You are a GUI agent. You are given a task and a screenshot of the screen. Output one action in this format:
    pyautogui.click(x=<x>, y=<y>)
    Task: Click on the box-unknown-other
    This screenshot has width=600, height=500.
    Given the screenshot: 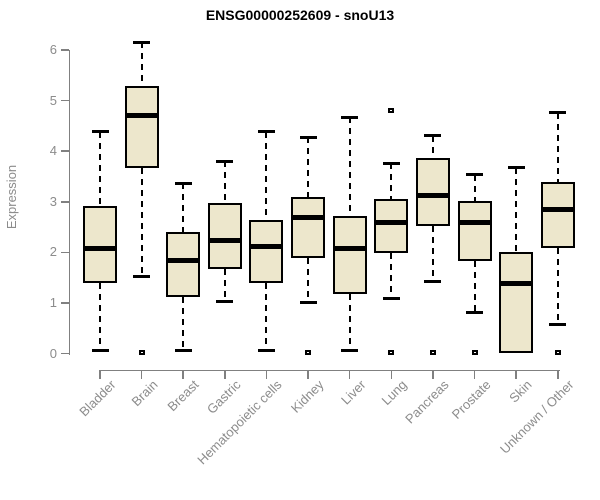 What is the action you would take?
    pyautogui.click(x=557, y=214)
    